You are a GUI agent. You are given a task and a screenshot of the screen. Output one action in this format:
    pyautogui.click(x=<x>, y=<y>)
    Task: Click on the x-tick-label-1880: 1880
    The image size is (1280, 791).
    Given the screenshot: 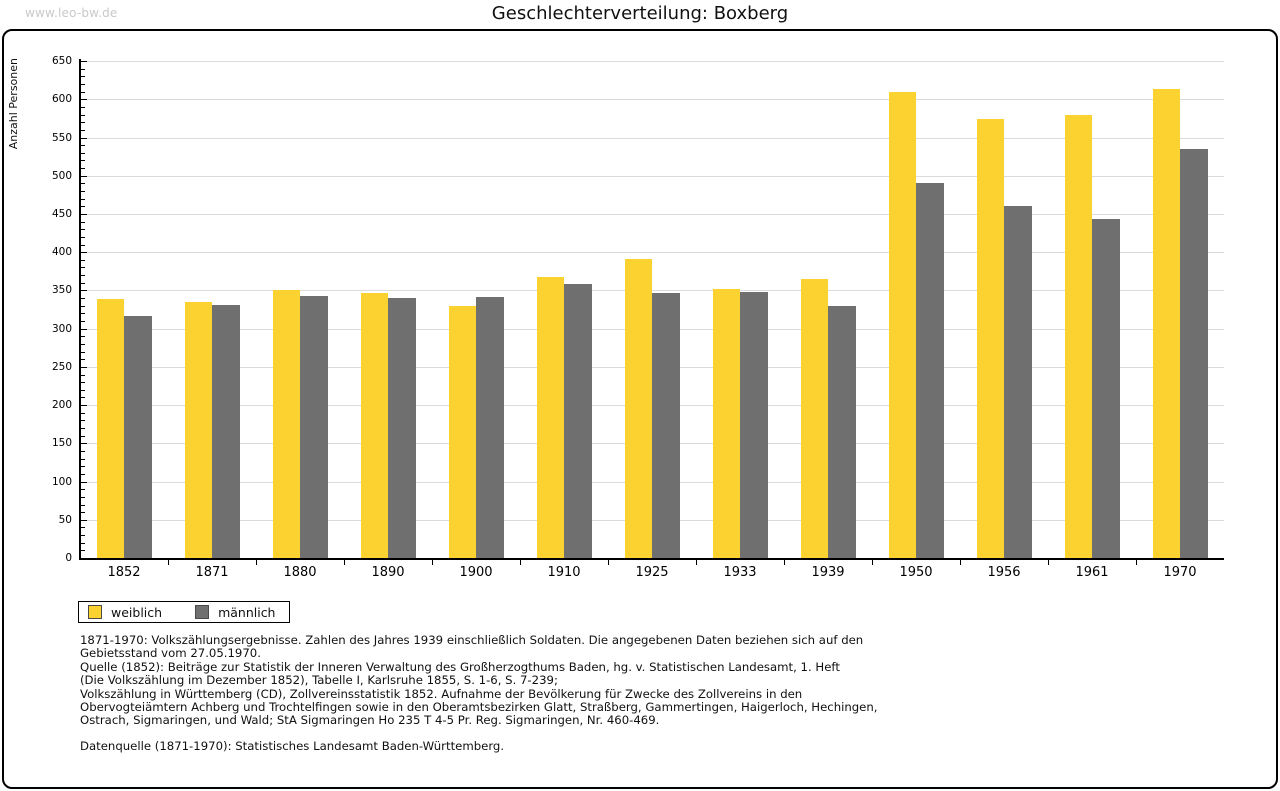 What is the action you would take?
    pyautogui.click(x=300, y=572)
    